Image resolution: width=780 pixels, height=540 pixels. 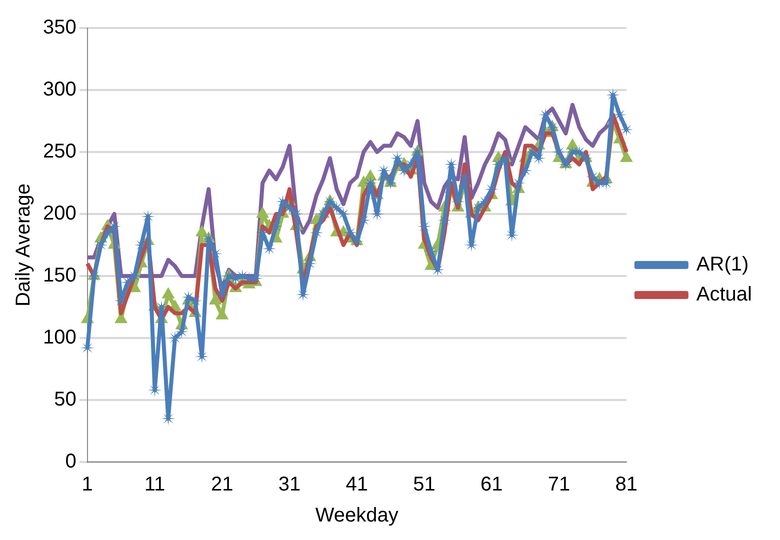 I want to click on y-tick-label: 150, so click(x=59, y=275).